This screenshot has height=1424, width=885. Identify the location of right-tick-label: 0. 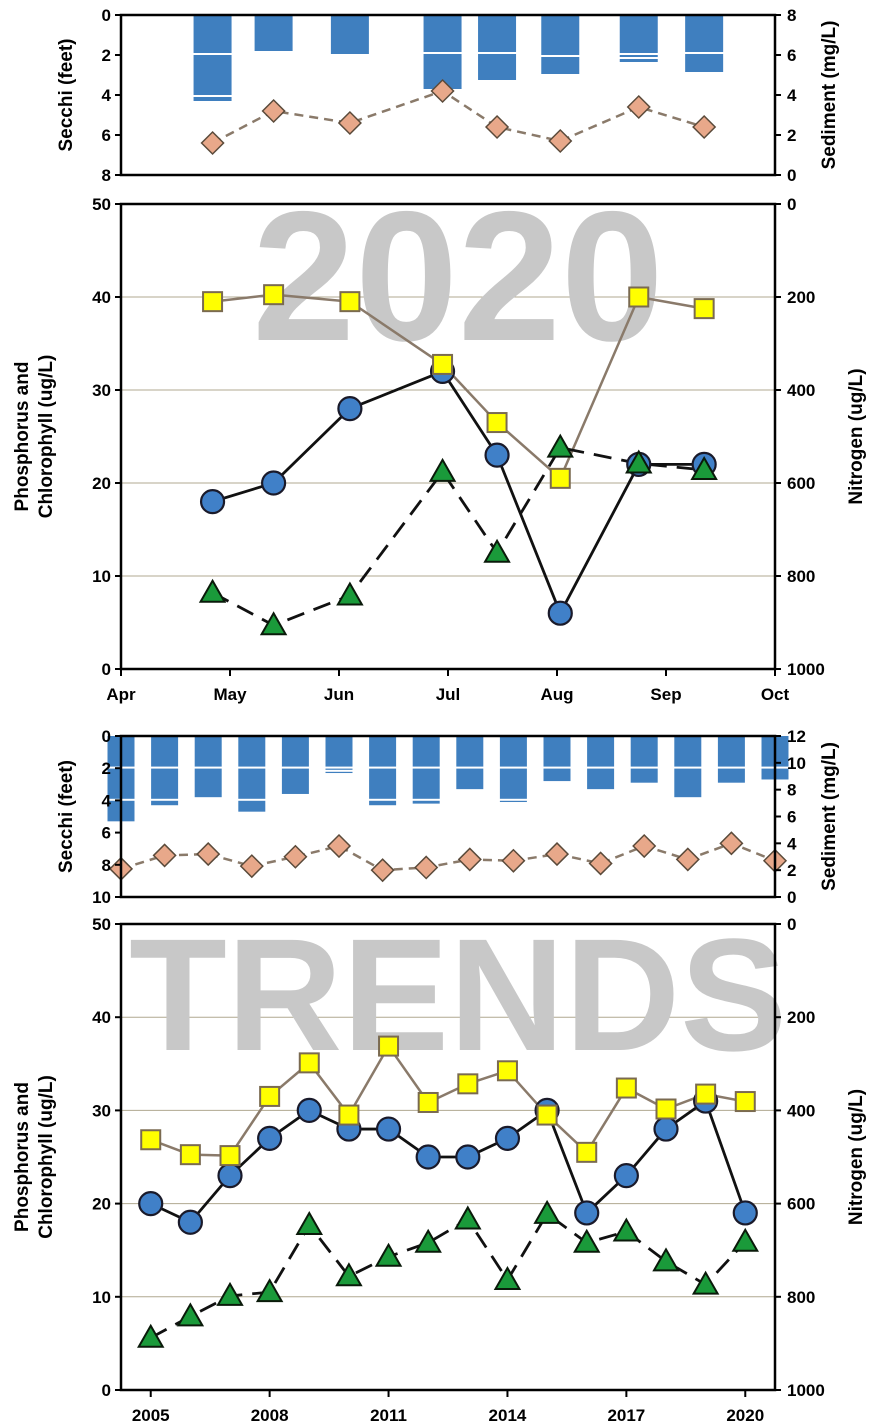
(791, 897).